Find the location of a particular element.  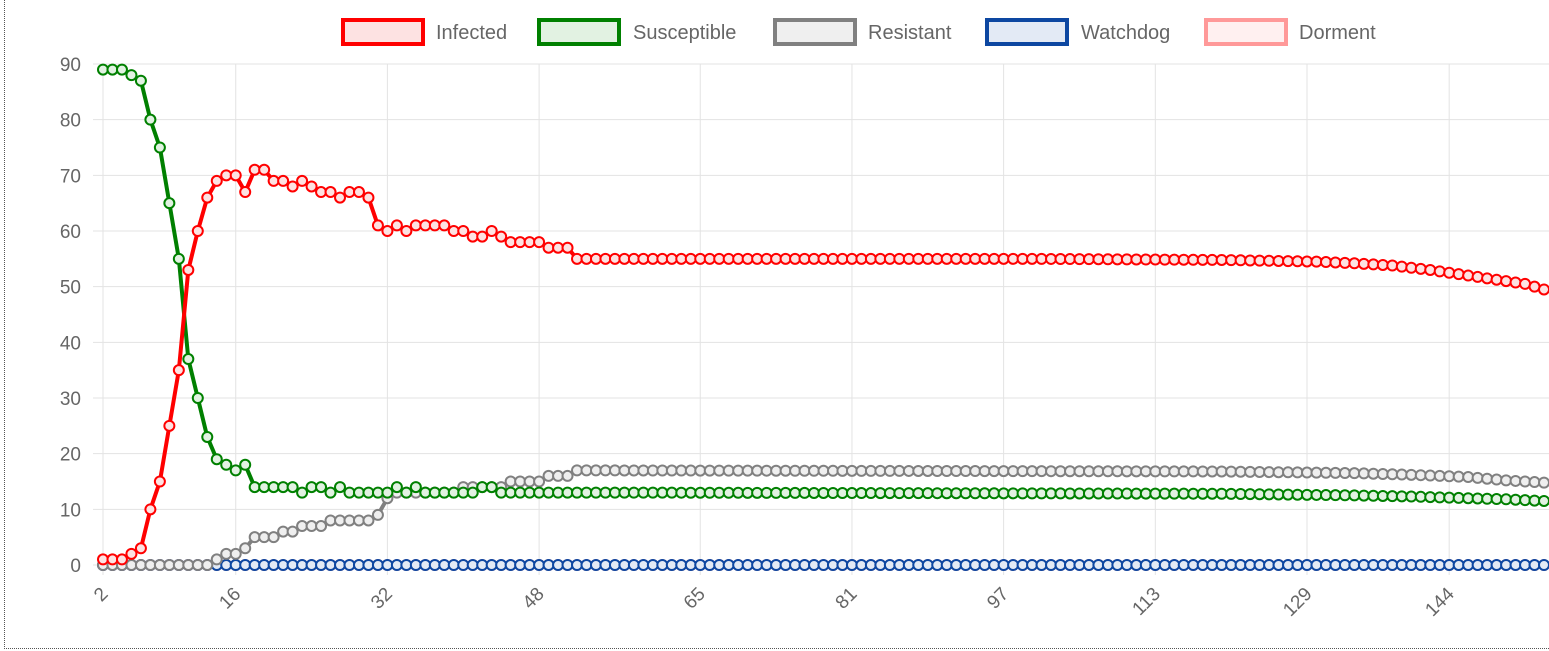

x-tick-label: 113 is located at coordinates (1147, 602).